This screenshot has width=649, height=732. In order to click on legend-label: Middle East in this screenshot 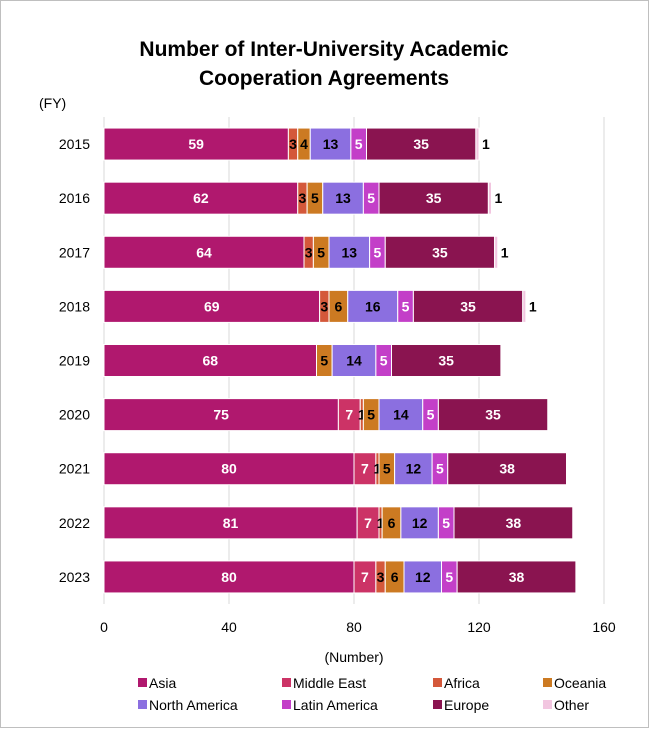, I will do `click(329, 683)`.